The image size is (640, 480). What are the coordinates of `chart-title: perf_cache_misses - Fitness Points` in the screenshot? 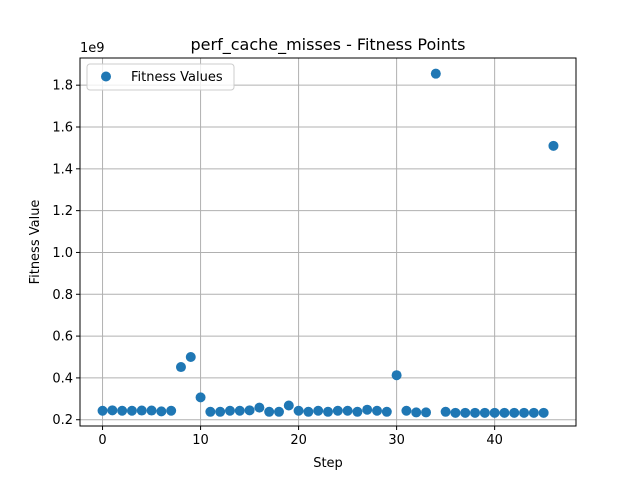 It's located at (328, 45).